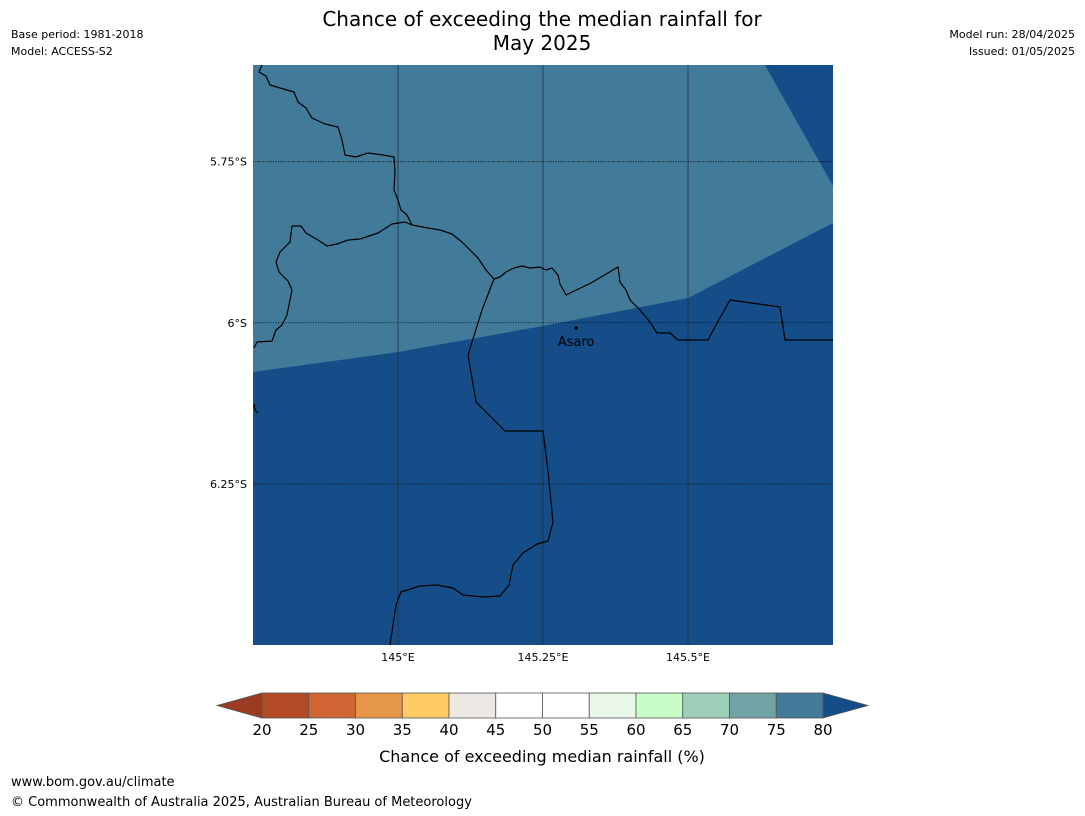 The width and height of the screenshot is (1085, 816). What do you see at coordinates (622, 282) in the screenshot?
I see `border-central` at bounding box center [622, 282].